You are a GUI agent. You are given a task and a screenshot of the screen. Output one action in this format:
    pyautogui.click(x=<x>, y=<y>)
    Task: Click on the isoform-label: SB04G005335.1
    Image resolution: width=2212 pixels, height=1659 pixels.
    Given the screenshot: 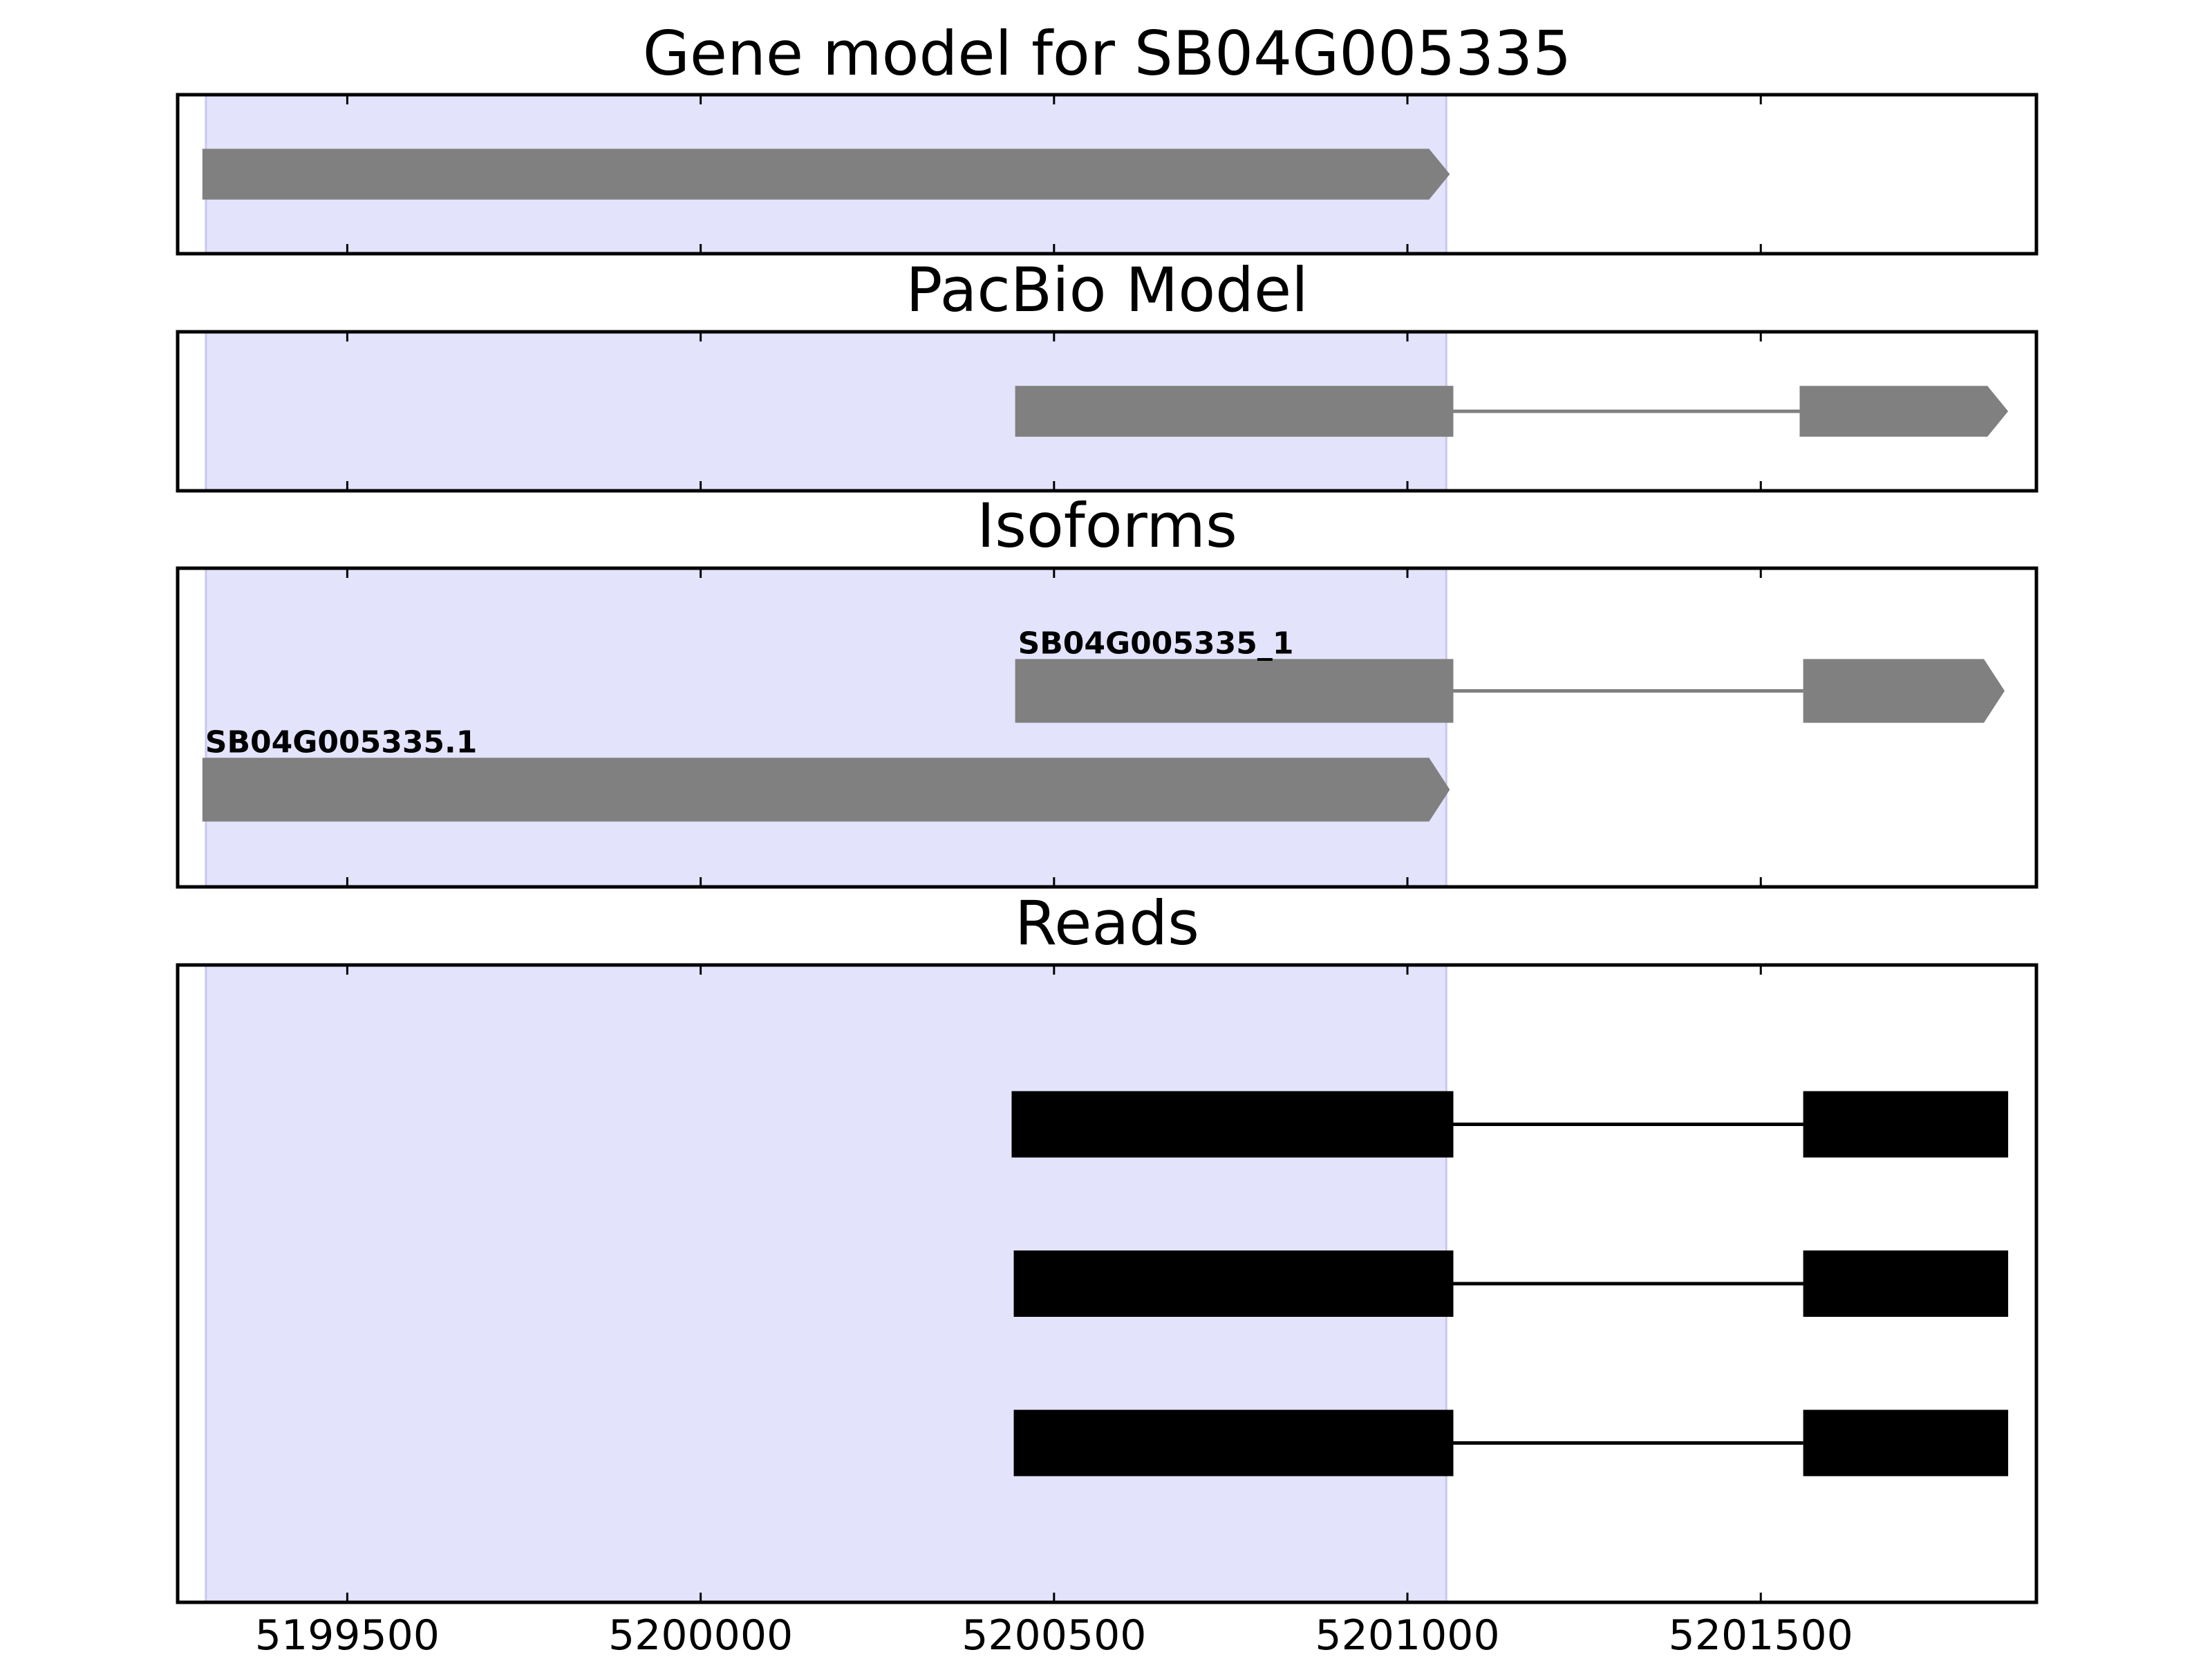 What is the action you would take?
    pyautogui.click(x=341, y=742)
    